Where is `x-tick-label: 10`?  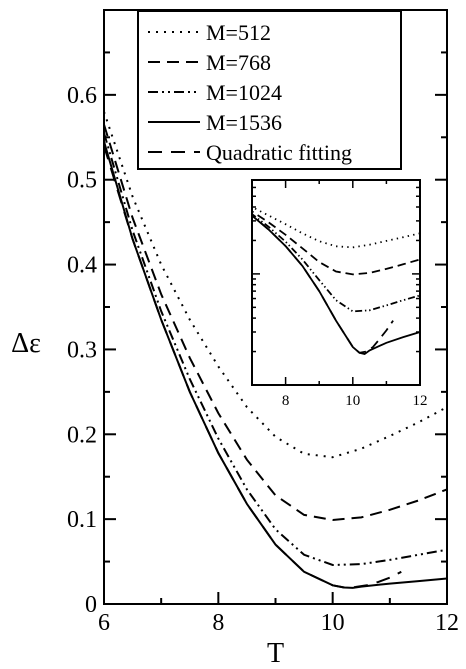
x-tick-label: 10 is located at coordinates (333, 623).